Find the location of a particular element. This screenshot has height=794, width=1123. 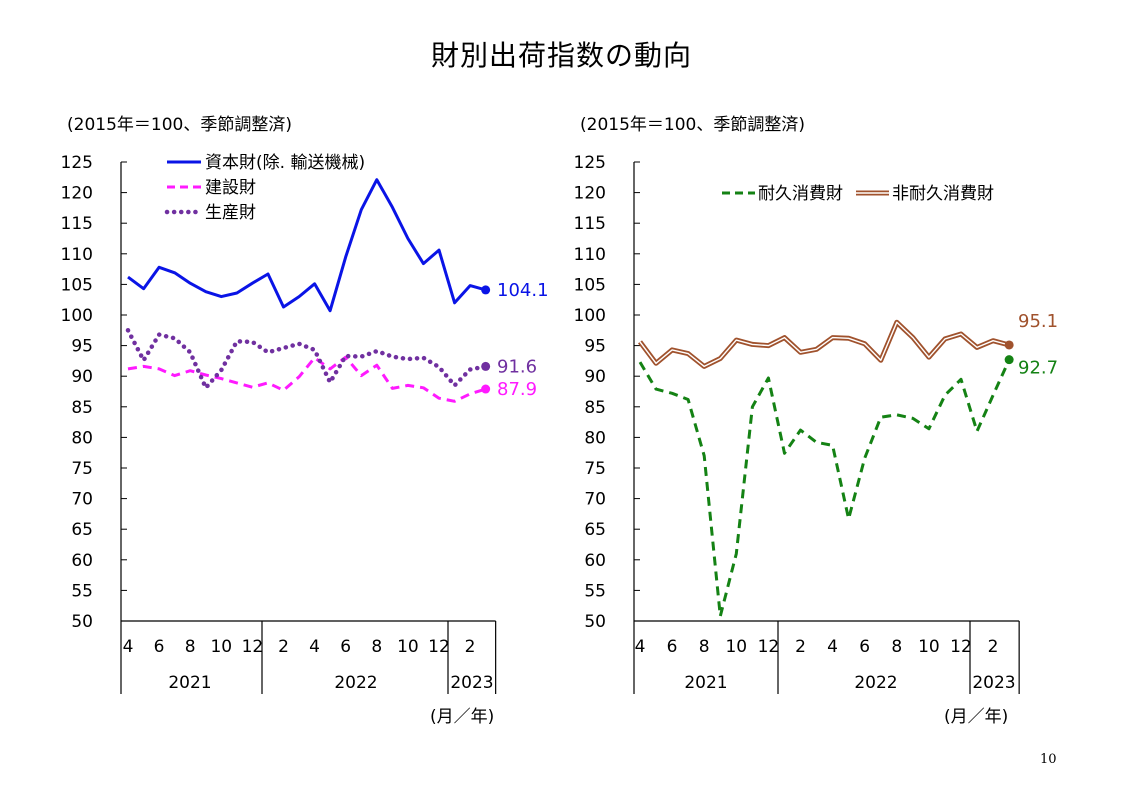

page-title: 財別出荷指数の動向 is located at coordinates (561, 55).